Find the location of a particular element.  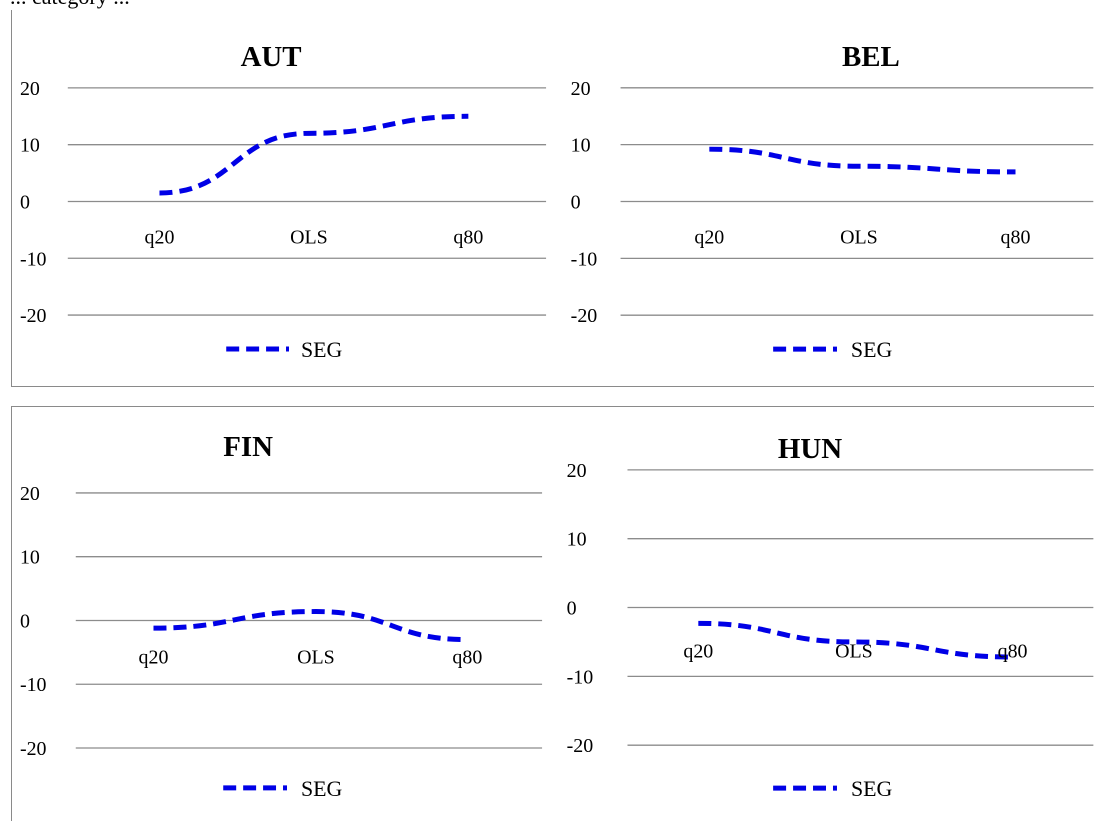

chart-title: AUT is located at coordinates (271, 57).